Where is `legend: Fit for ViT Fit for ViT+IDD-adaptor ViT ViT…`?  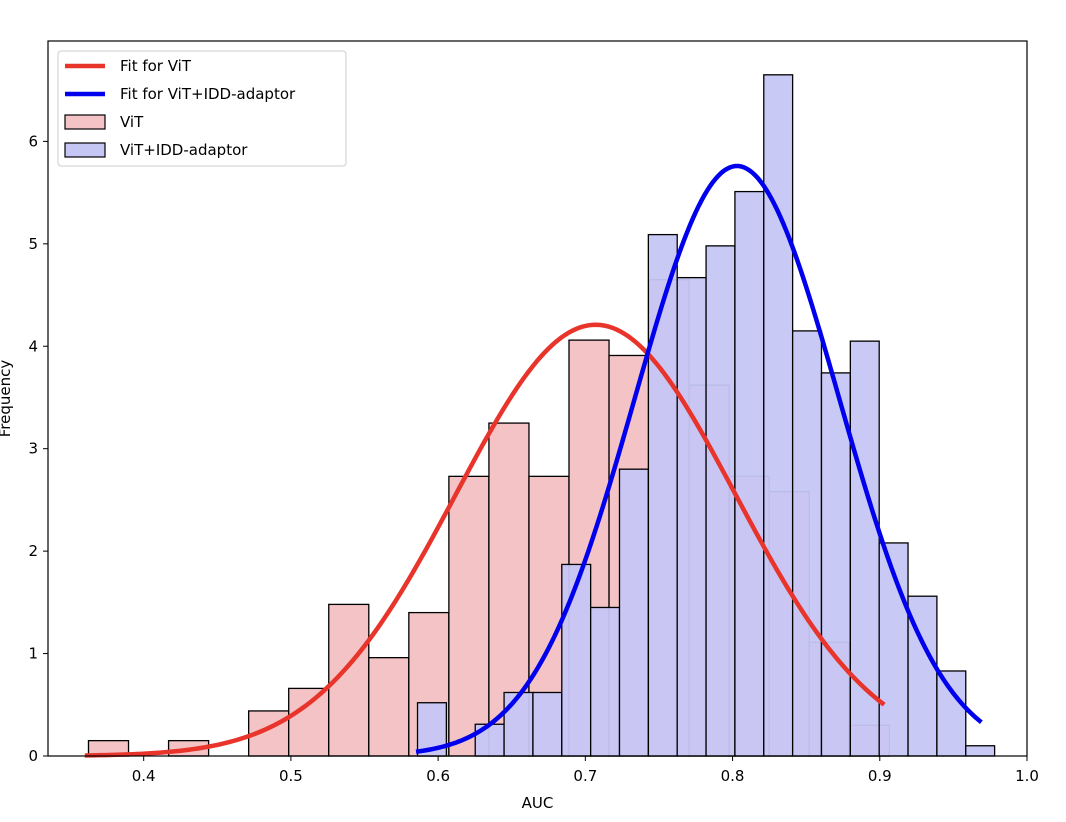 legend: Fit for ViT Fit for ViT+IDD-adaptor ViT ViT… is located at coordinates (202, 108).